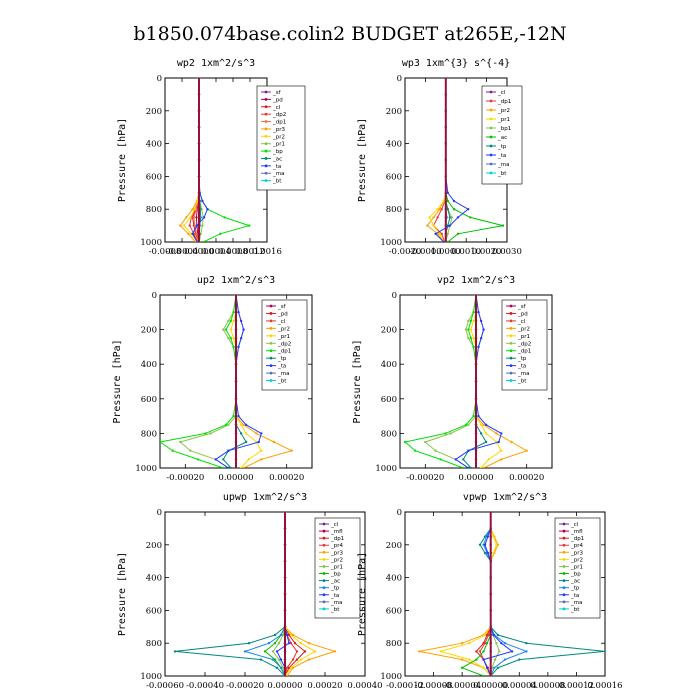  Describe the element at coordinates (279, 115) in the screenshot. I see `legend-entry: _dp2` at that location.